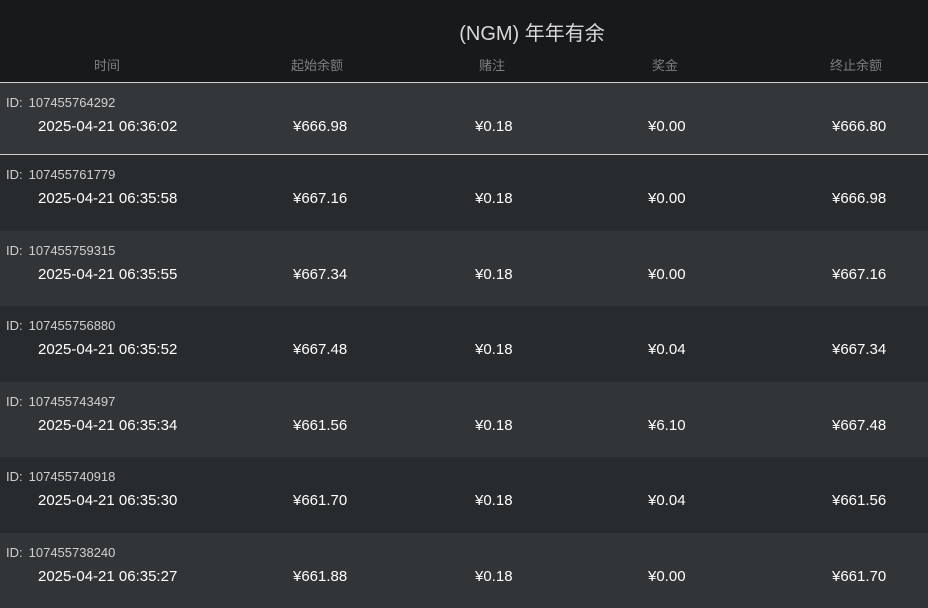 The width and height of the screenshot is (928, 608). I want to click on time-cell: 2025-04-21 06:36:02, so click(107, 126).